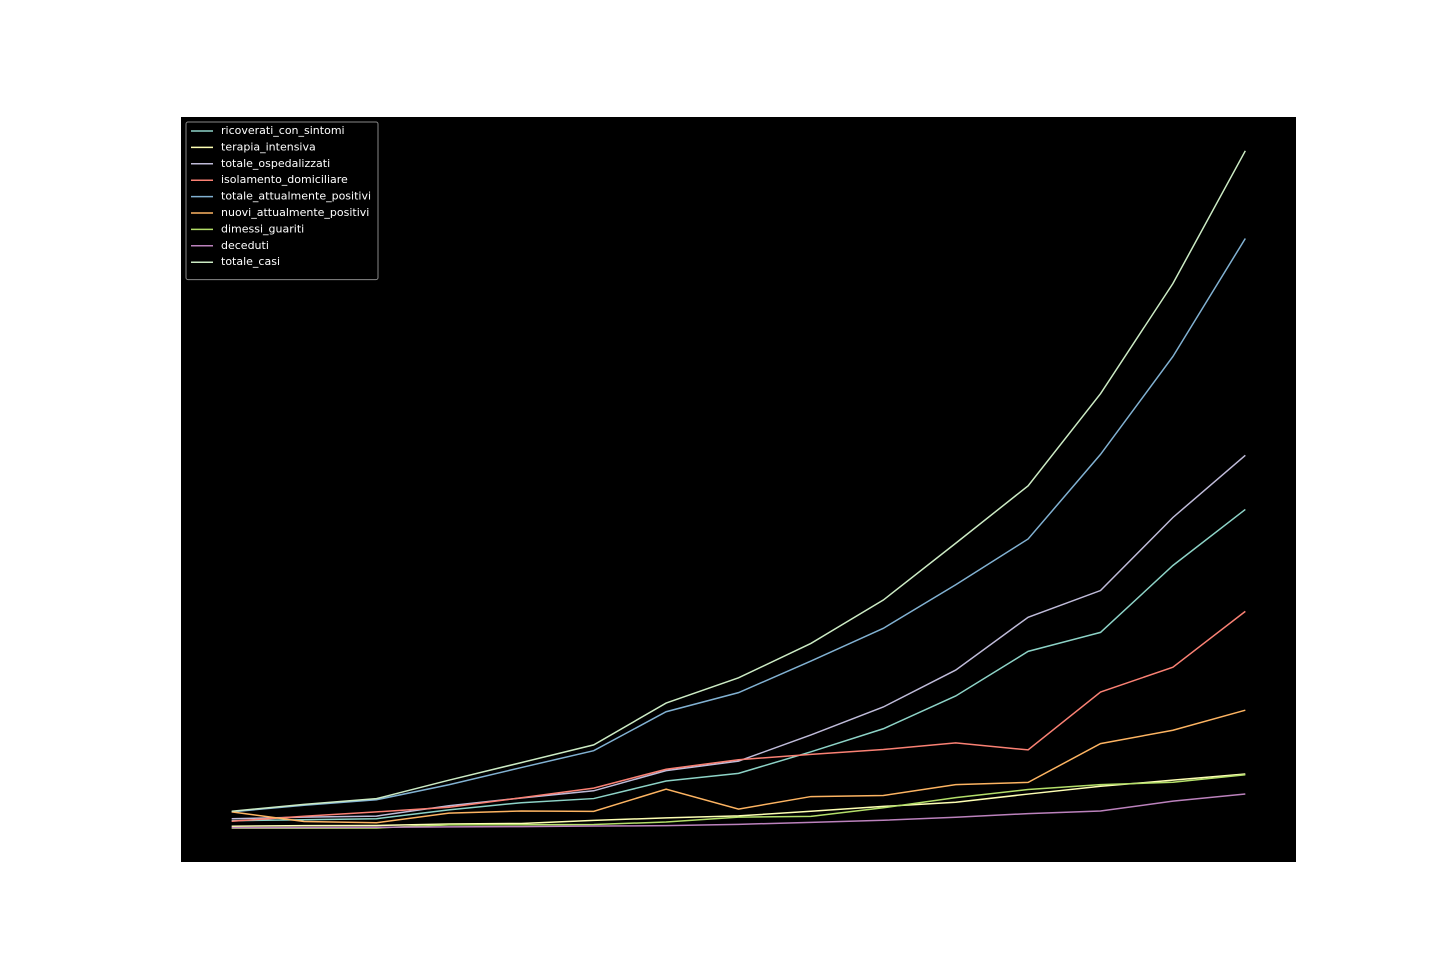 The width and height of the screenshot is (1440, 970). What do you see at coordinates (268, 146) in the screenshot?
I see `legend-label: terapia_intensiva` at bounding box center [268, 146].